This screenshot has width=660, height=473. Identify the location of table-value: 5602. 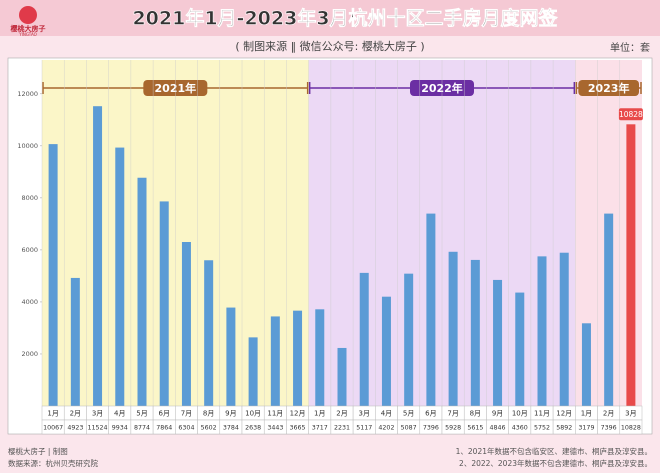
(209, 428).